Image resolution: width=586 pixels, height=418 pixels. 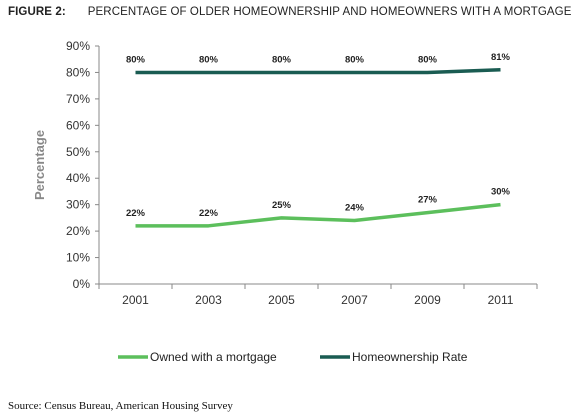 What do you see at coordinates (78, 46) in the screenshot?
I see `y-tick-label: 90%` at bounding box center [78, 46].